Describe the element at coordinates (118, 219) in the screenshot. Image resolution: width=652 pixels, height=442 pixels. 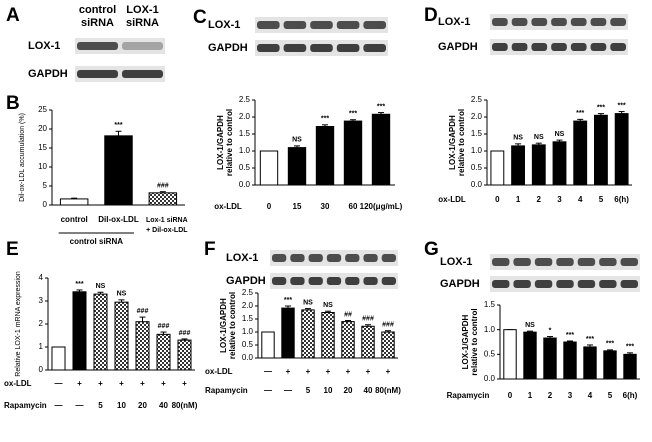
I see `x-tick-label: Dil-ox-LDL` at that location.